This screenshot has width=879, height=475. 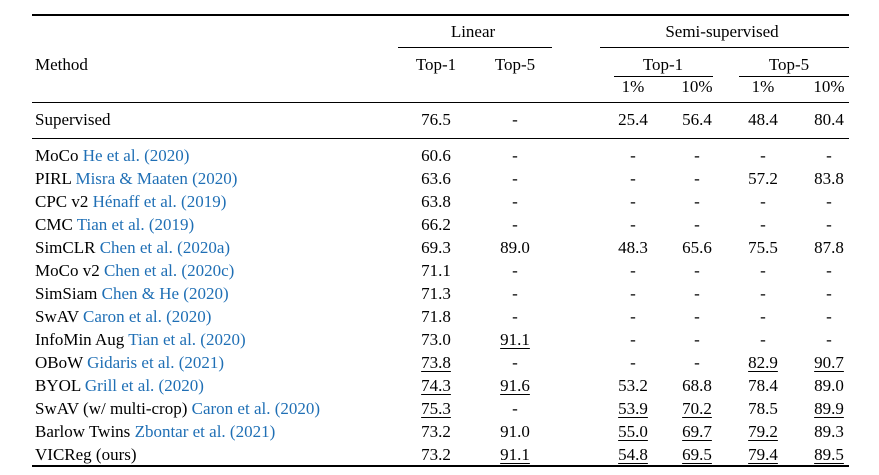 What do you see at coordinates (440, 466) in the screenshot?
I see `bottom-rule` at bounding box center [440, 466].